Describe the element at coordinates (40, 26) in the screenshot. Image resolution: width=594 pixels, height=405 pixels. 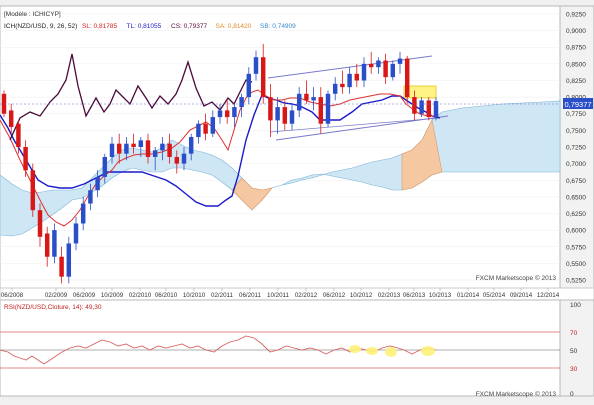
I see `indicator-label: ICH(NZD/USD, 9, 26, 52)` at that location.